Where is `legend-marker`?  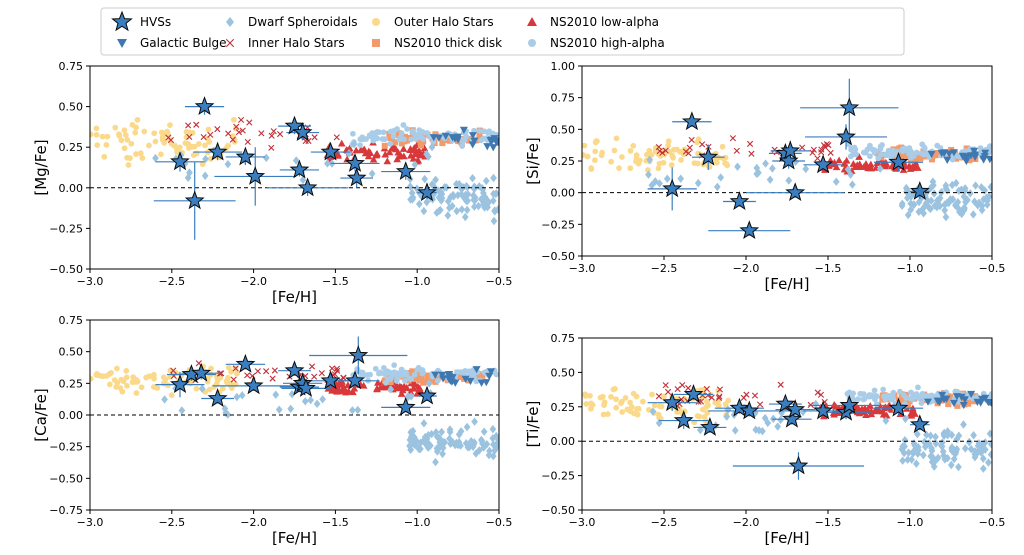 legend-marker is located at coordinates (376, 43).